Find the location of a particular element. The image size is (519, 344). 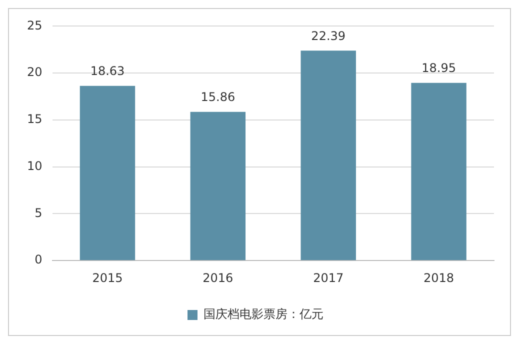

x-tick-label: 2016 is located at coordinates (218, 277).